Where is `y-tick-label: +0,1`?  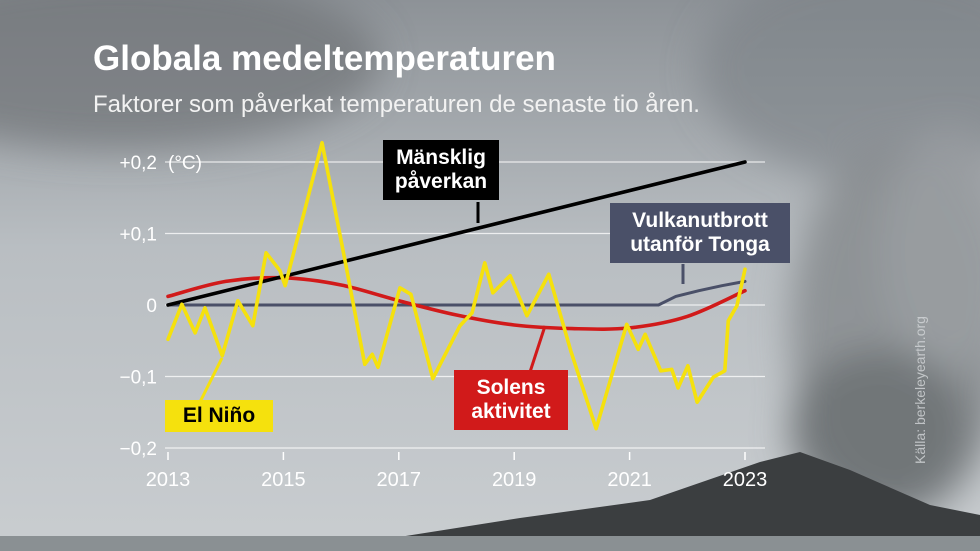
y-tick-label: +0,1 is located at coordinates (138, 235).